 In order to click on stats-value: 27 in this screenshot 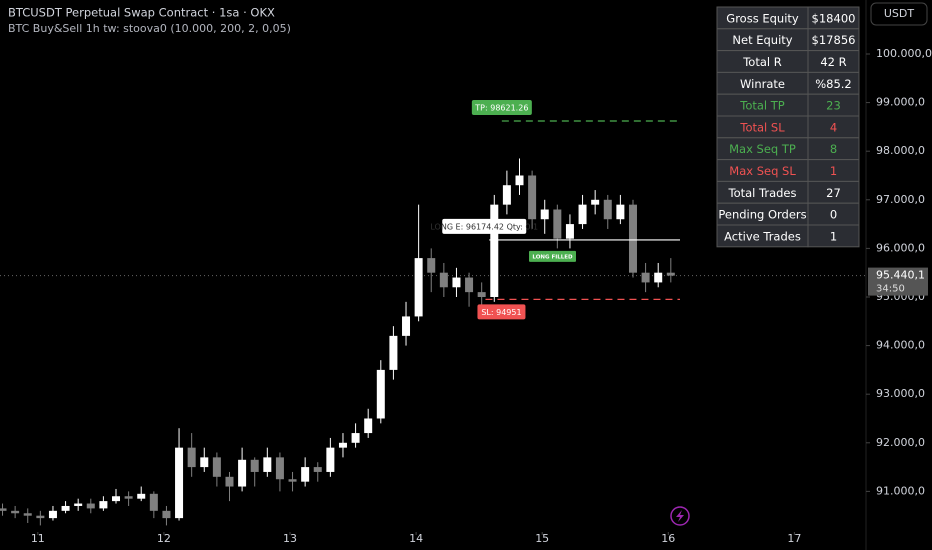, I will do `click(833, 193)`.